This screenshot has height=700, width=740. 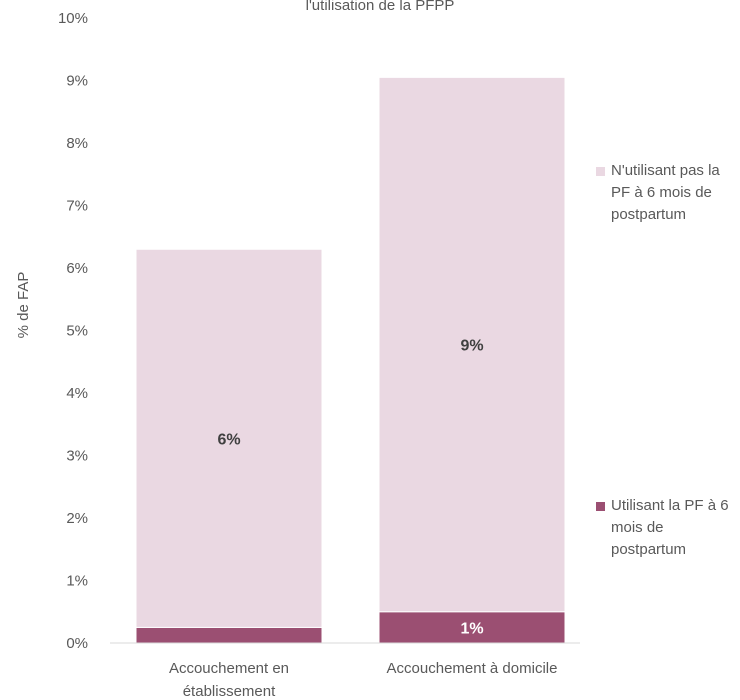 I want to click on legend-label-using: Utilisant la PF à 6 mois de postpartum, so click(x=670, y=527).